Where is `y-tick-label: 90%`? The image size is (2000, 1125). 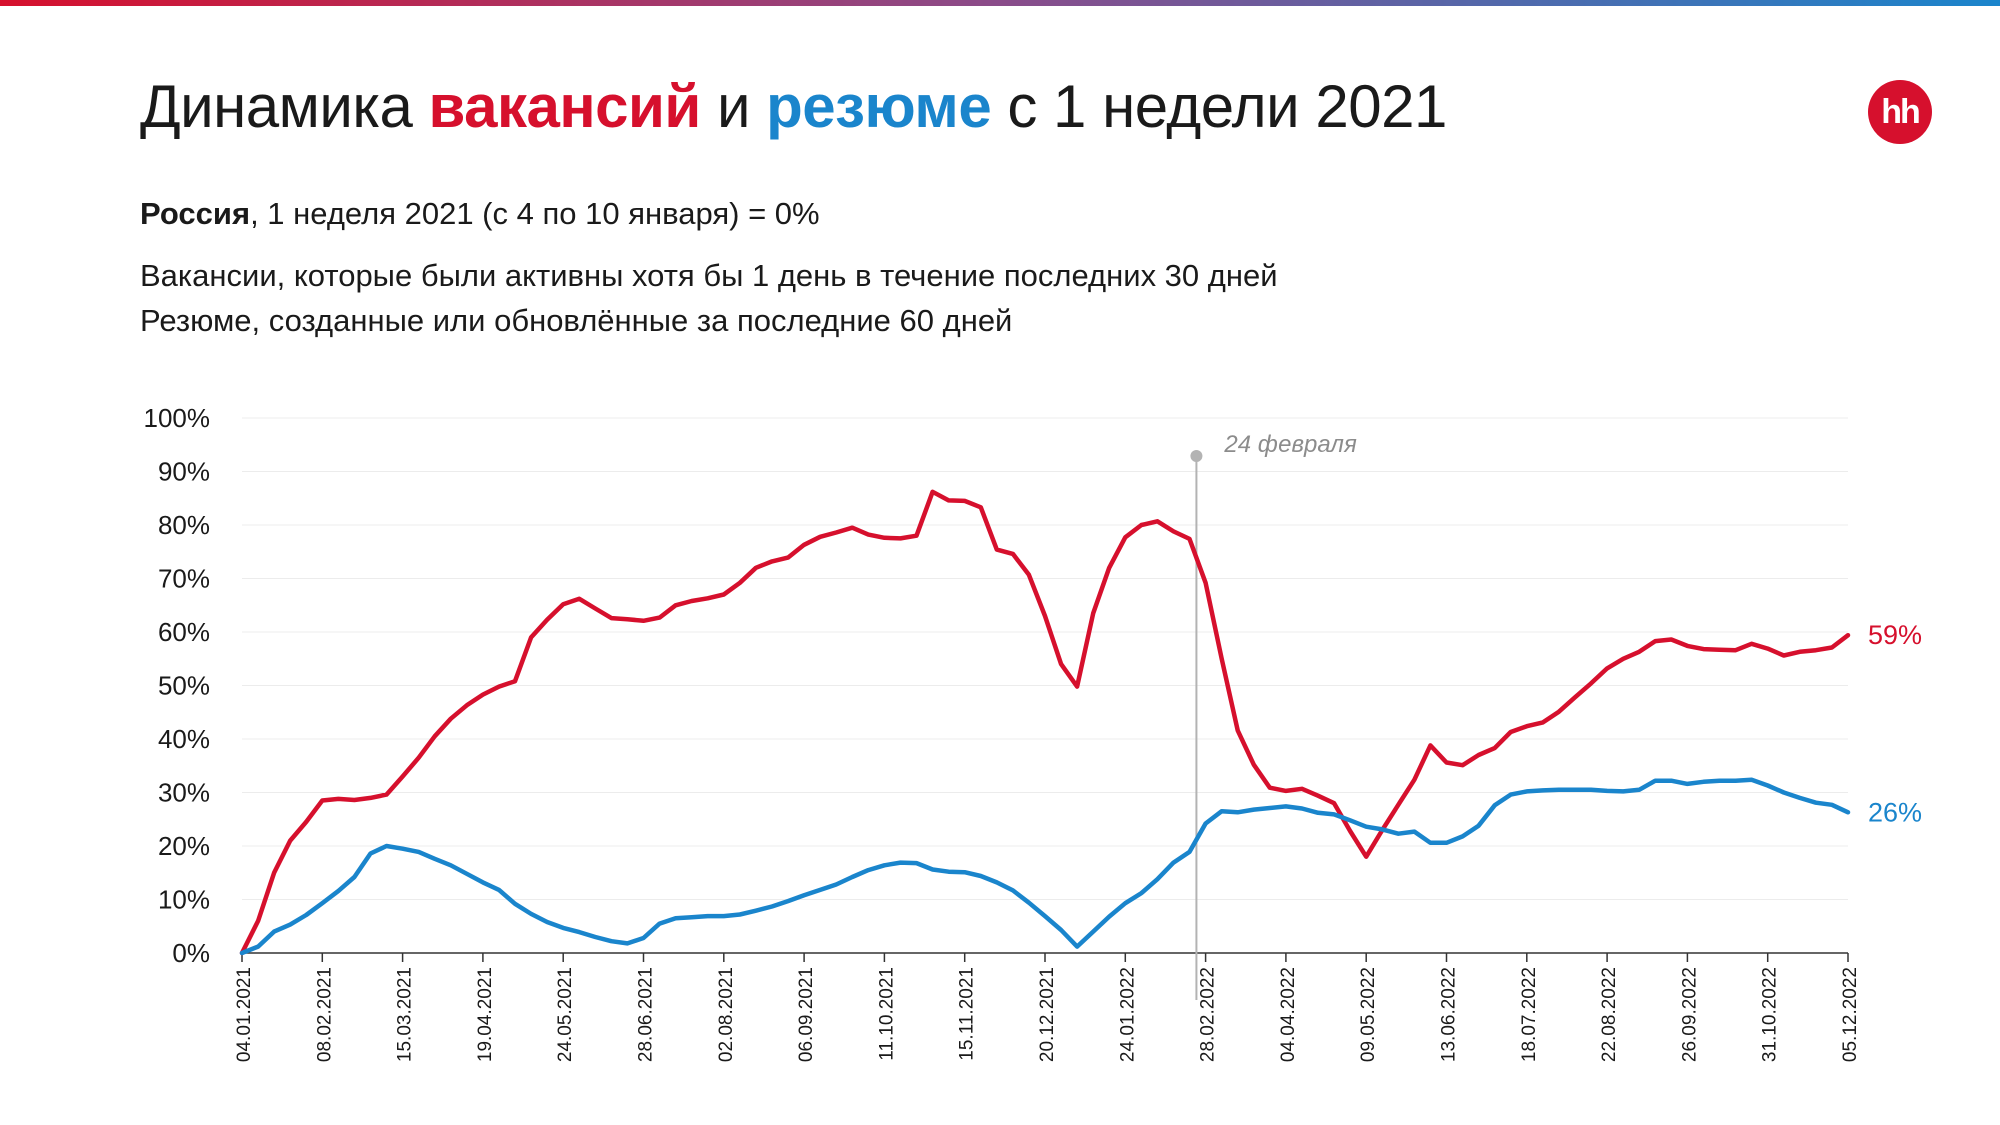
y-tick-label: 90% is located at coordinates (184, 472).